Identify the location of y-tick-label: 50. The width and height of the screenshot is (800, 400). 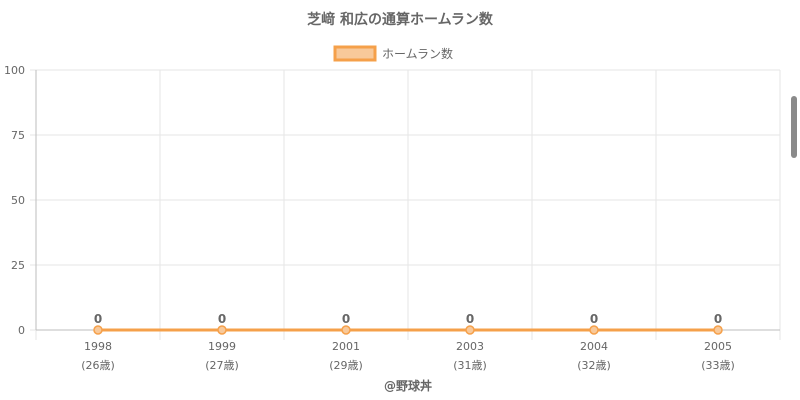
(18, 200).